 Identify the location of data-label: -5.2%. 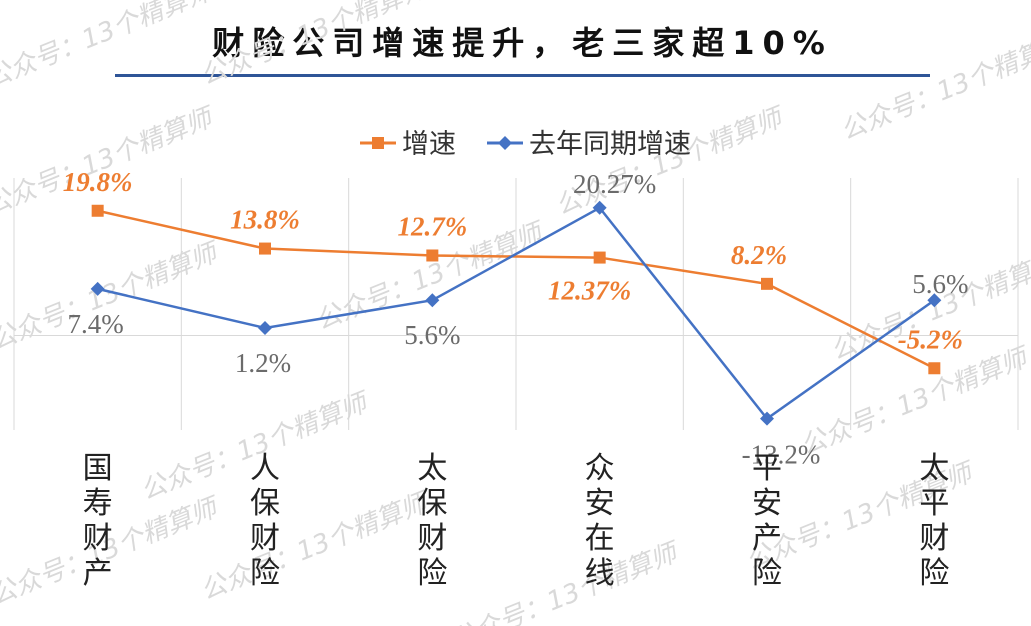
(930, 339).